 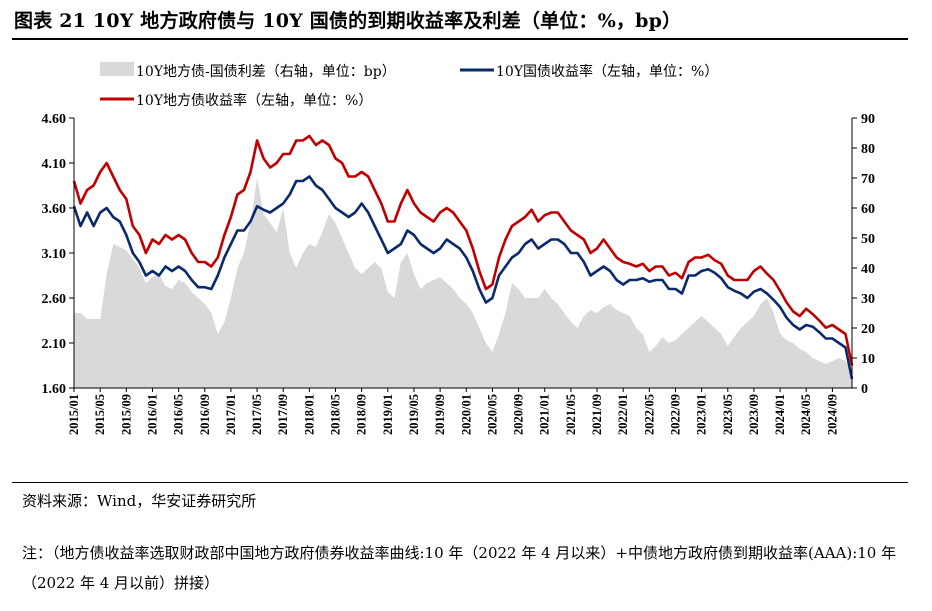 I want to click on left-tick-label: 3.10, so click(x=54, y=254).